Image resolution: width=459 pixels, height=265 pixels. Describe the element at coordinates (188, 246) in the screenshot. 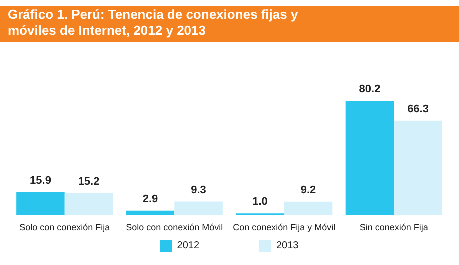

I see `legend-label: 2012` at that location.